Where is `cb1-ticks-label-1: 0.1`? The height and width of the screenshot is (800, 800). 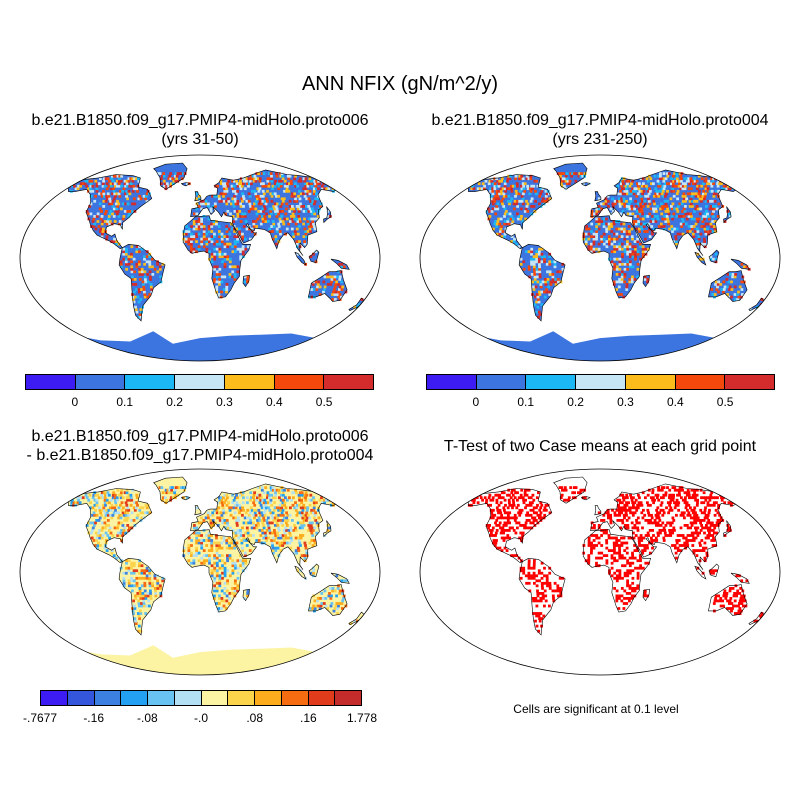 cb1-ticks-label-1: 0.1 is located at coordinates (125, 402).